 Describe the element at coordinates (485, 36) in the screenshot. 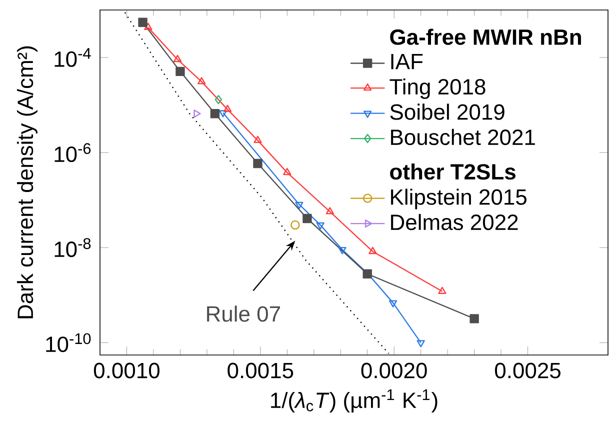

I see `legend-title: Ga-free MWIR nBn` at that location.